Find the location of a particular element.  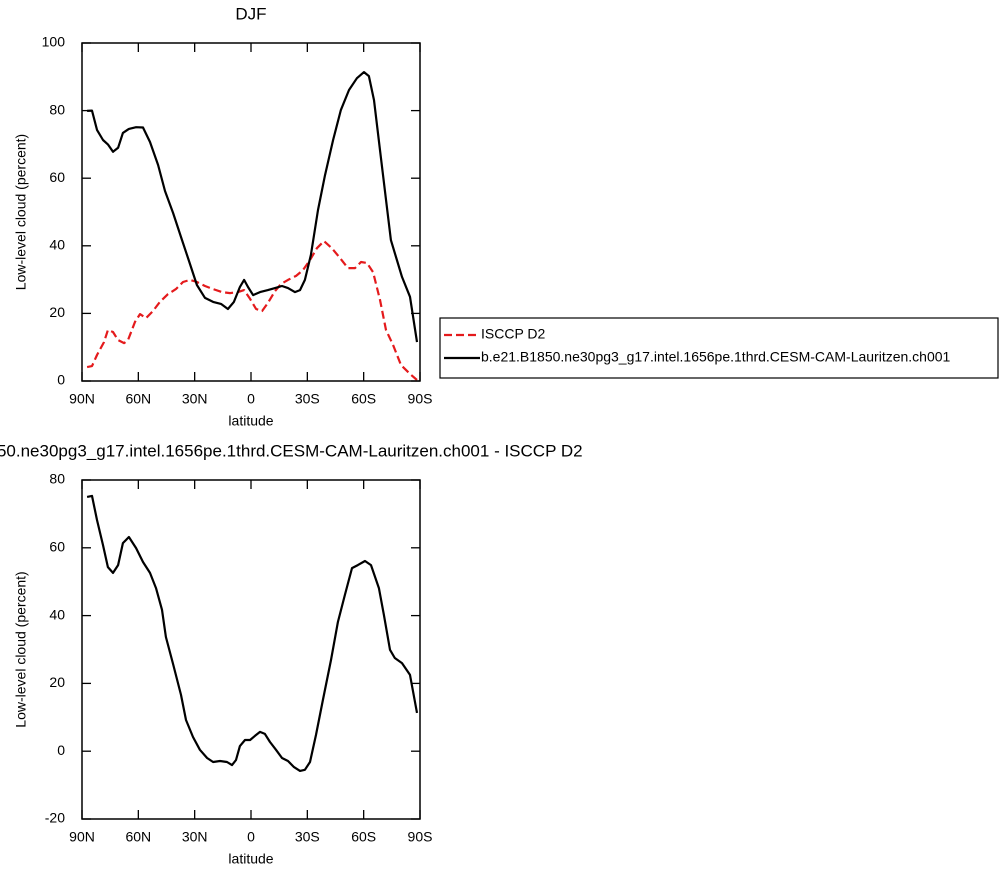

y-tick-label: 100 is located at coordinates (54, 42).